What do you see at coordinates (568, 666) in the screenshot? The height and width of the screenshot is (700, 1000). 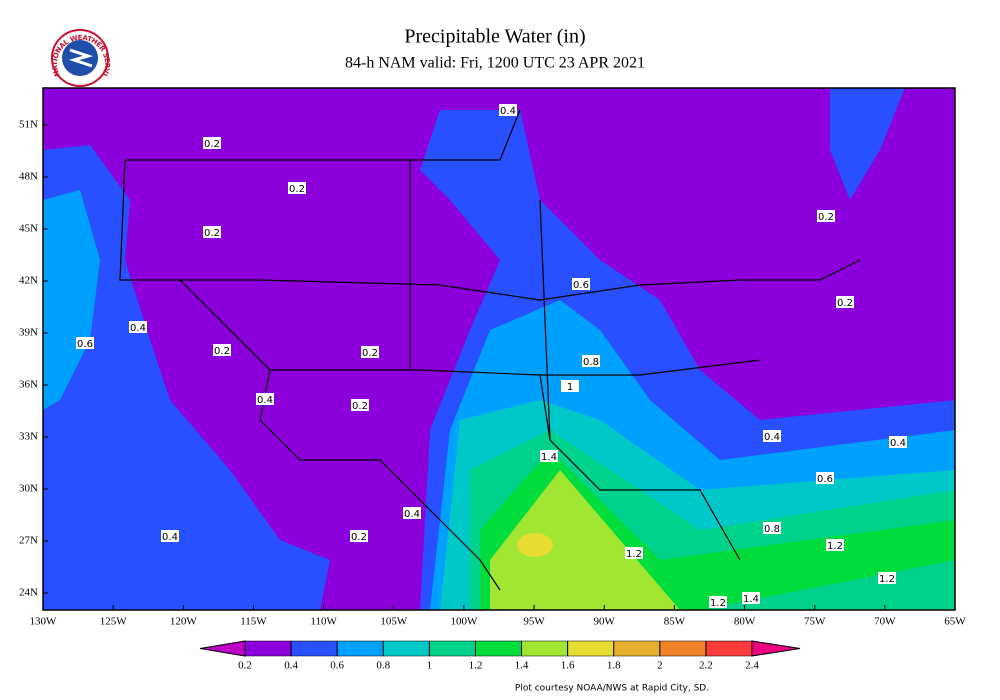 I see `colorbar-label: 1.6` at bounding box center [568, 666].